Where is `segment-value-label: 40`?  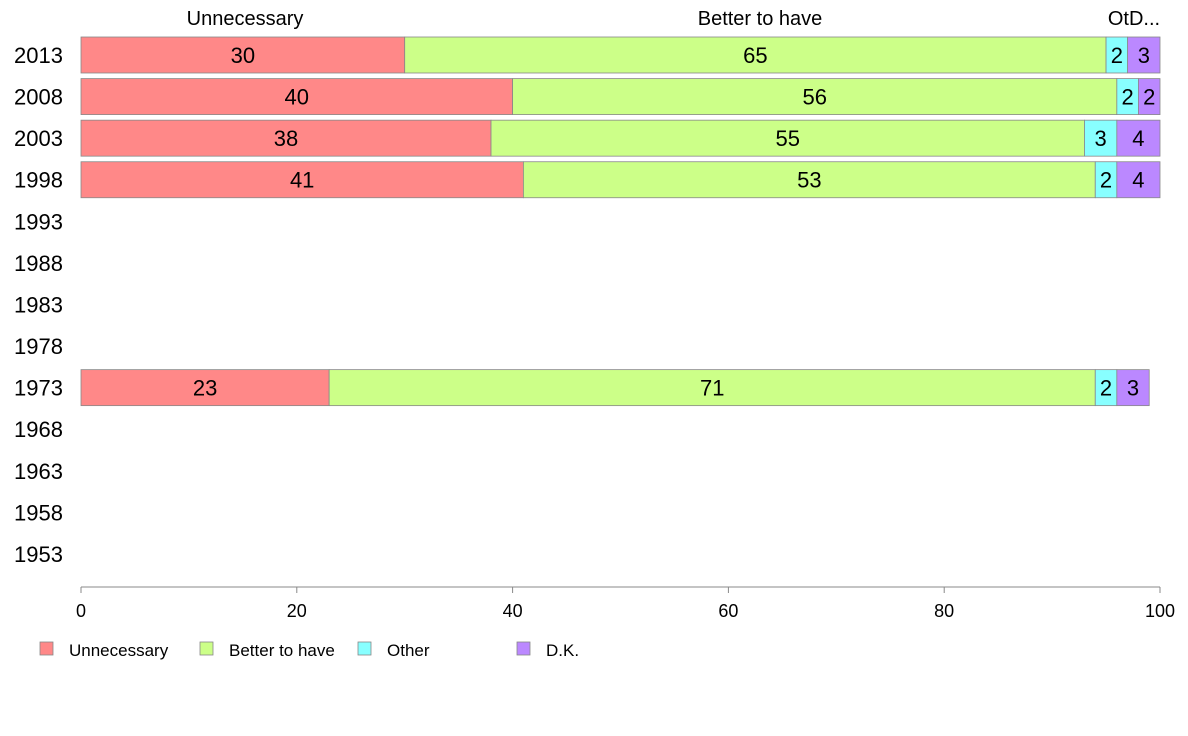 segment-value-label: 40 is located at coordinates (297, 97).